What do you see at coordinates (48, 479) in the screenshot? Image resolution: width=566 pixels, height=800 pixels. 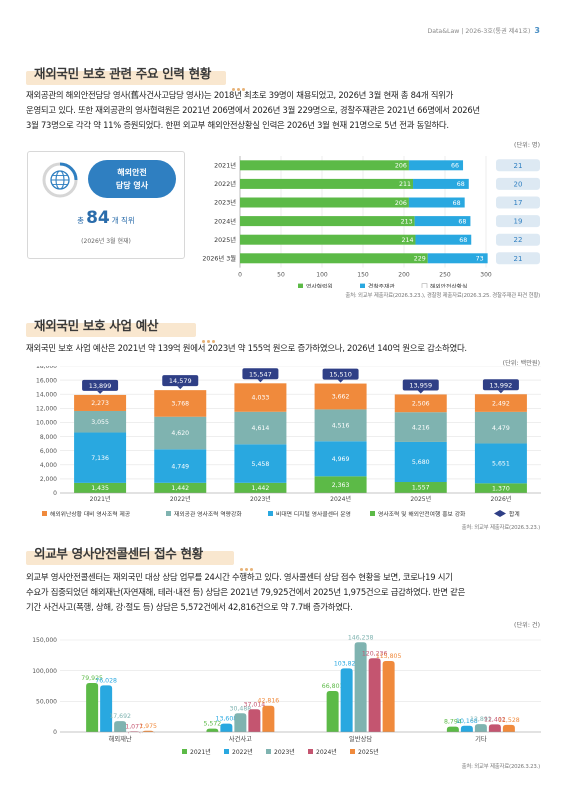 I see `y-tick-label: 2,000` at bounding box center [48, 479].